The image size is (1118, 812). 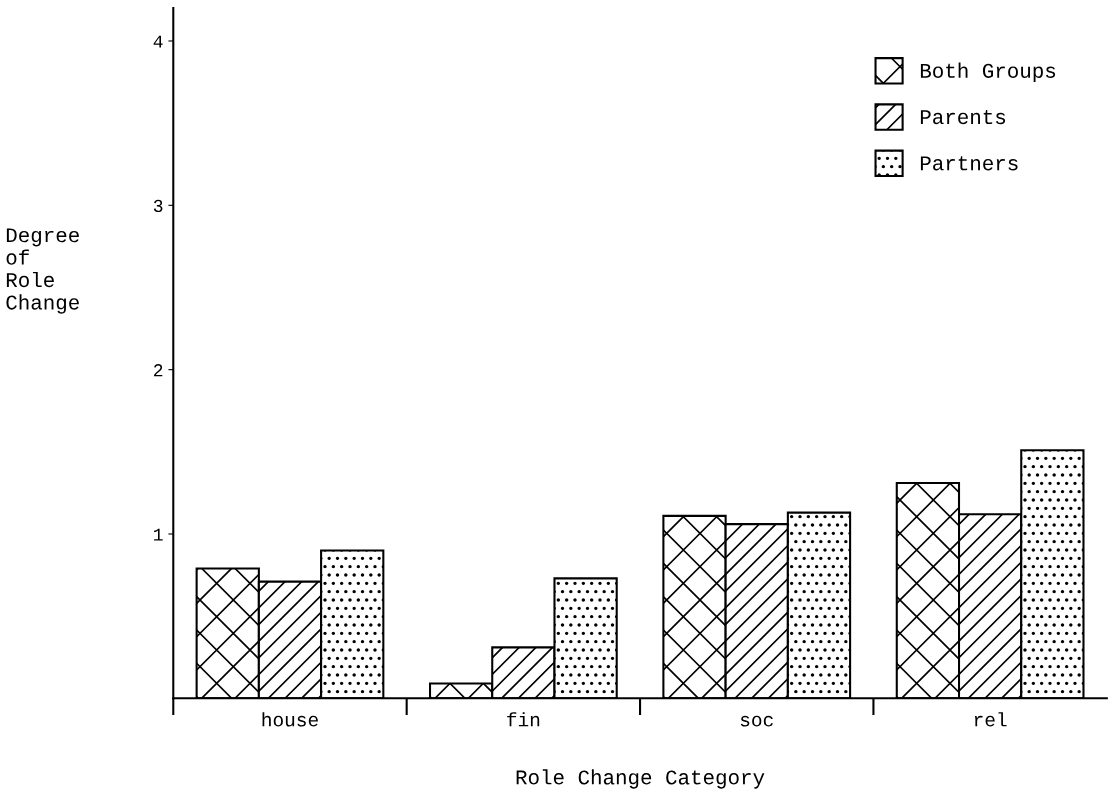 I want to click on y-tick-label: 2, so click(x=158, y=370).